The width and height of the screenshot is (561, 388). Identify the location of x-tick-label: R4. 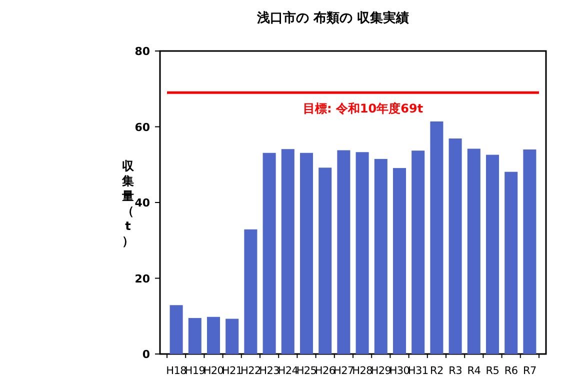
(474, 371).